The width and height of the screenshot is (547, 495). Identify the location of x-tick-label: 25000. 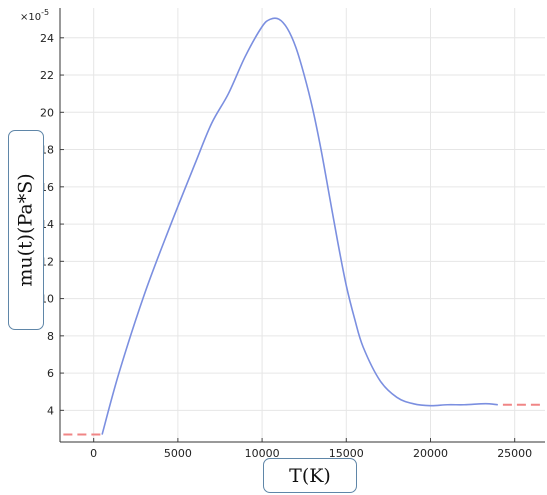
(514, 453).